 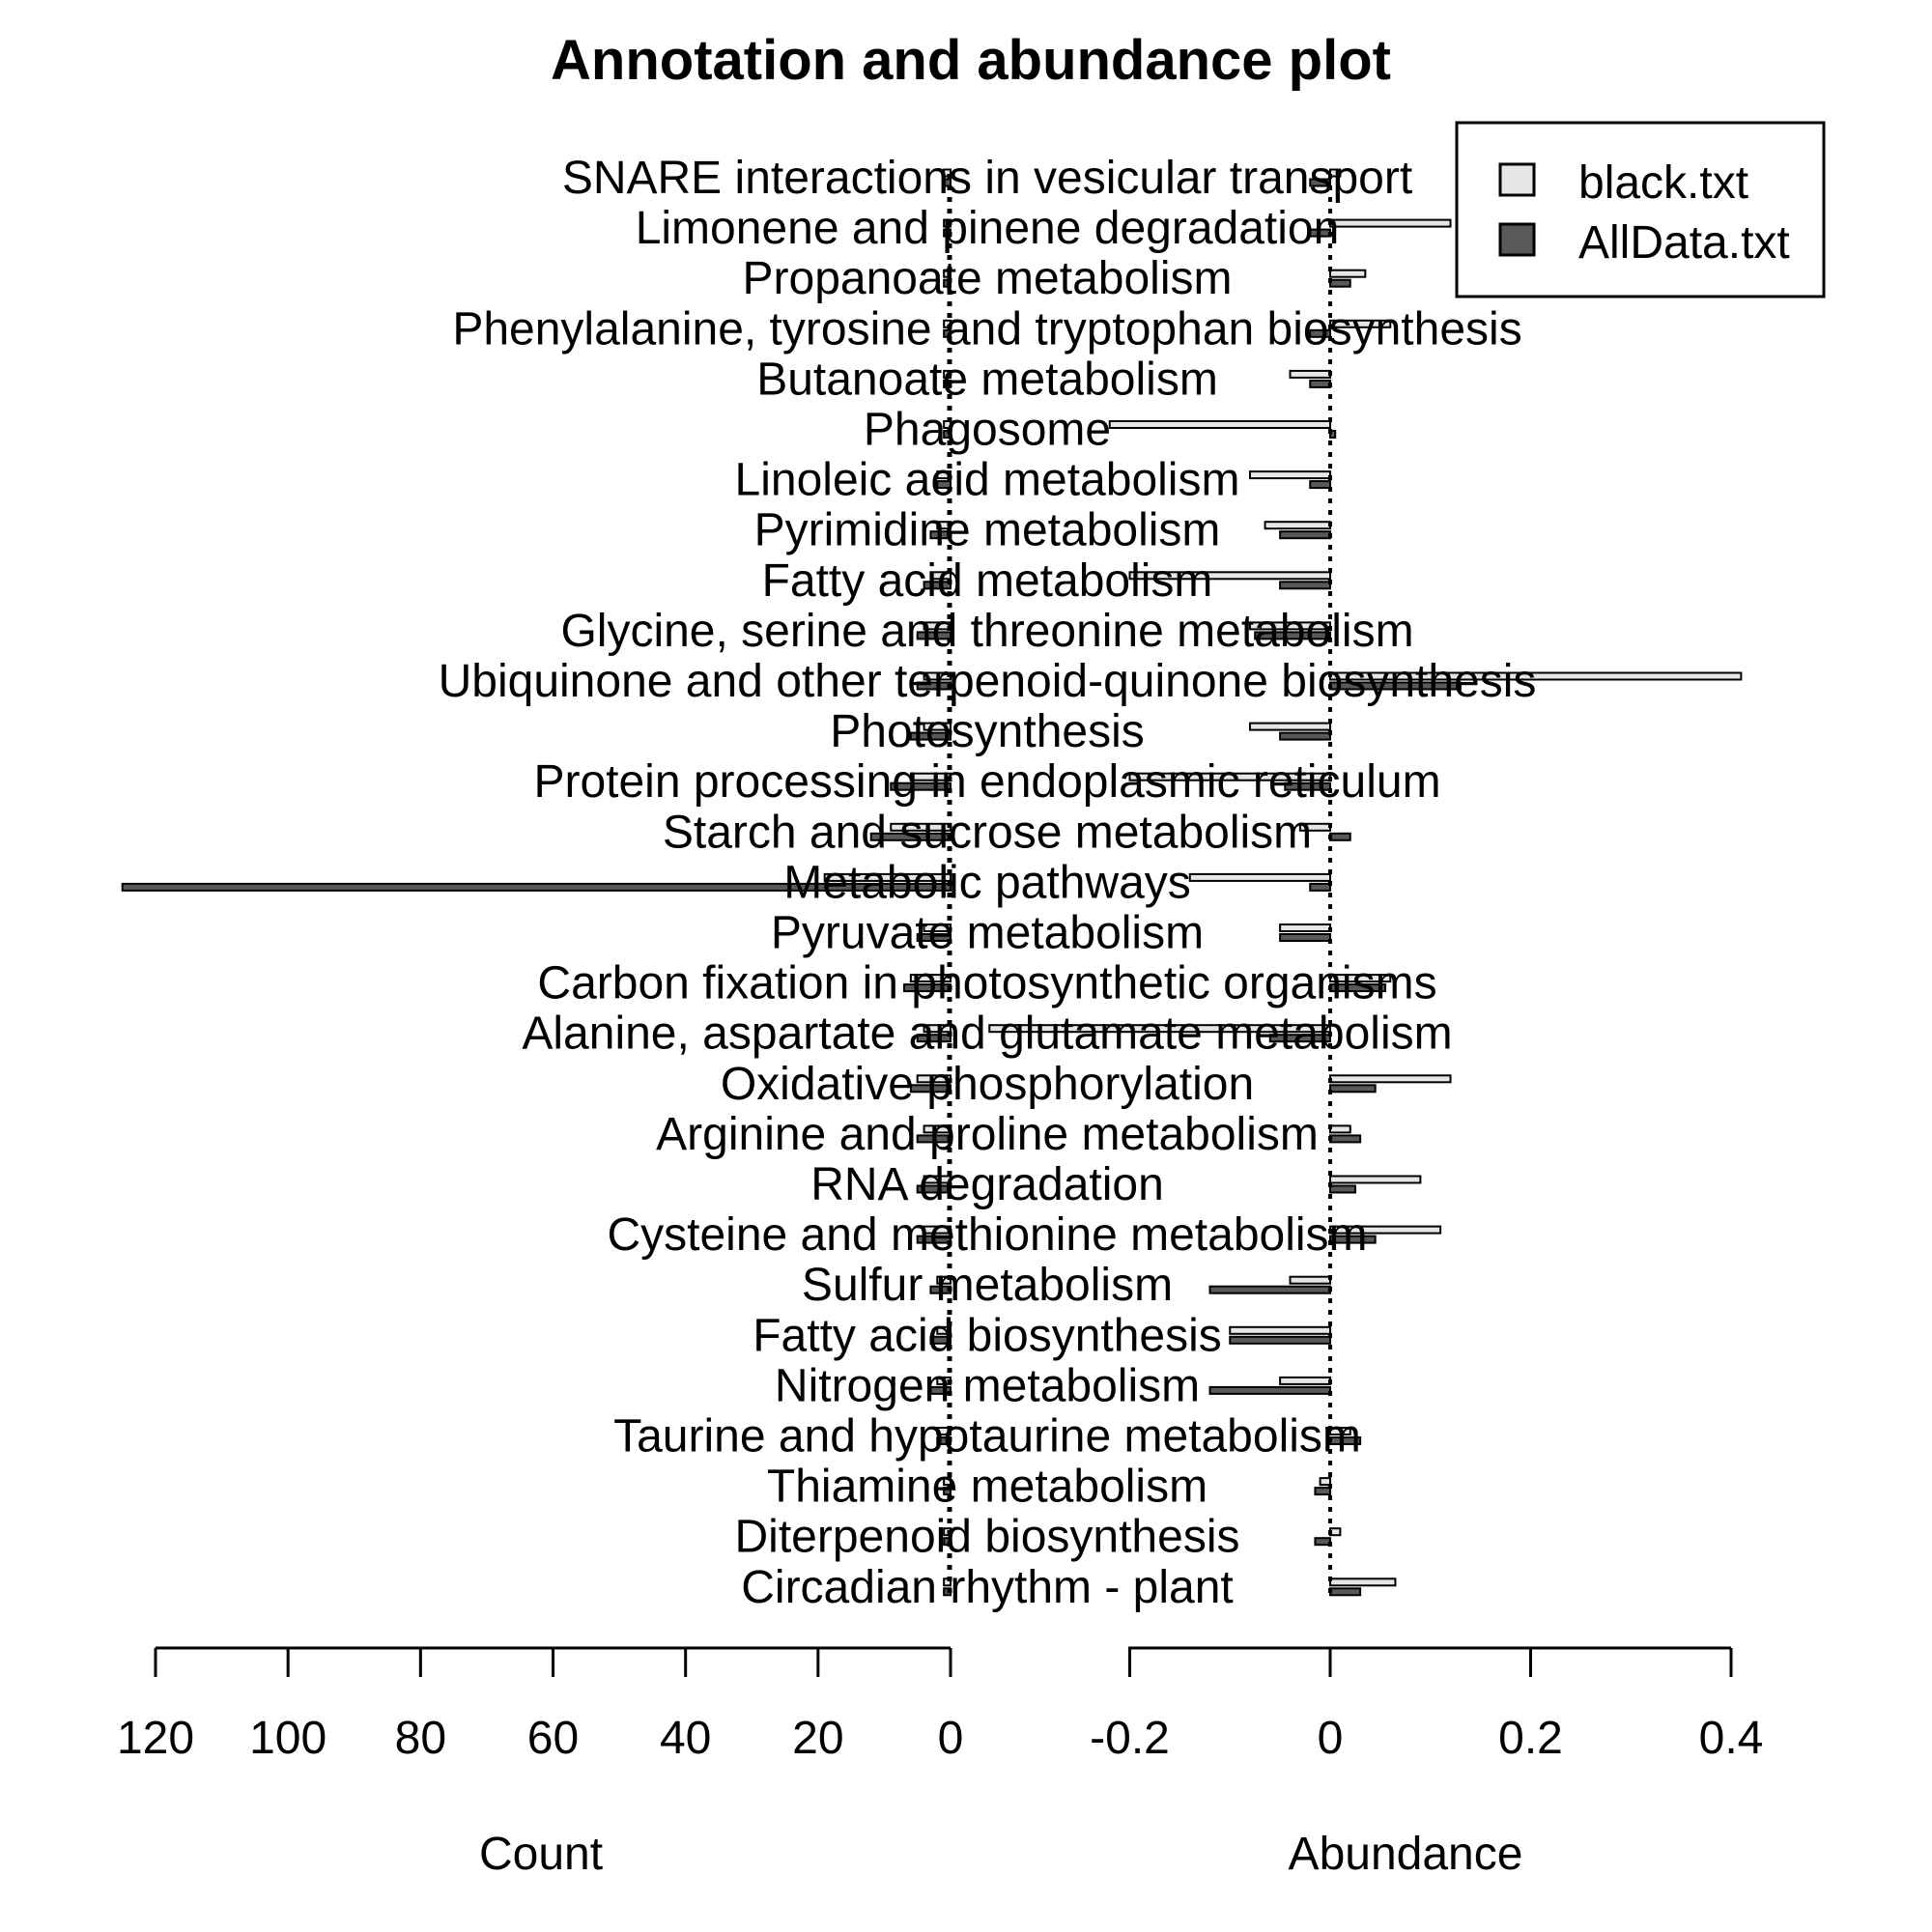 I want to click on abundance-bar-black-txt-sulfur-metabolism, so click(x=1310, y=1280).